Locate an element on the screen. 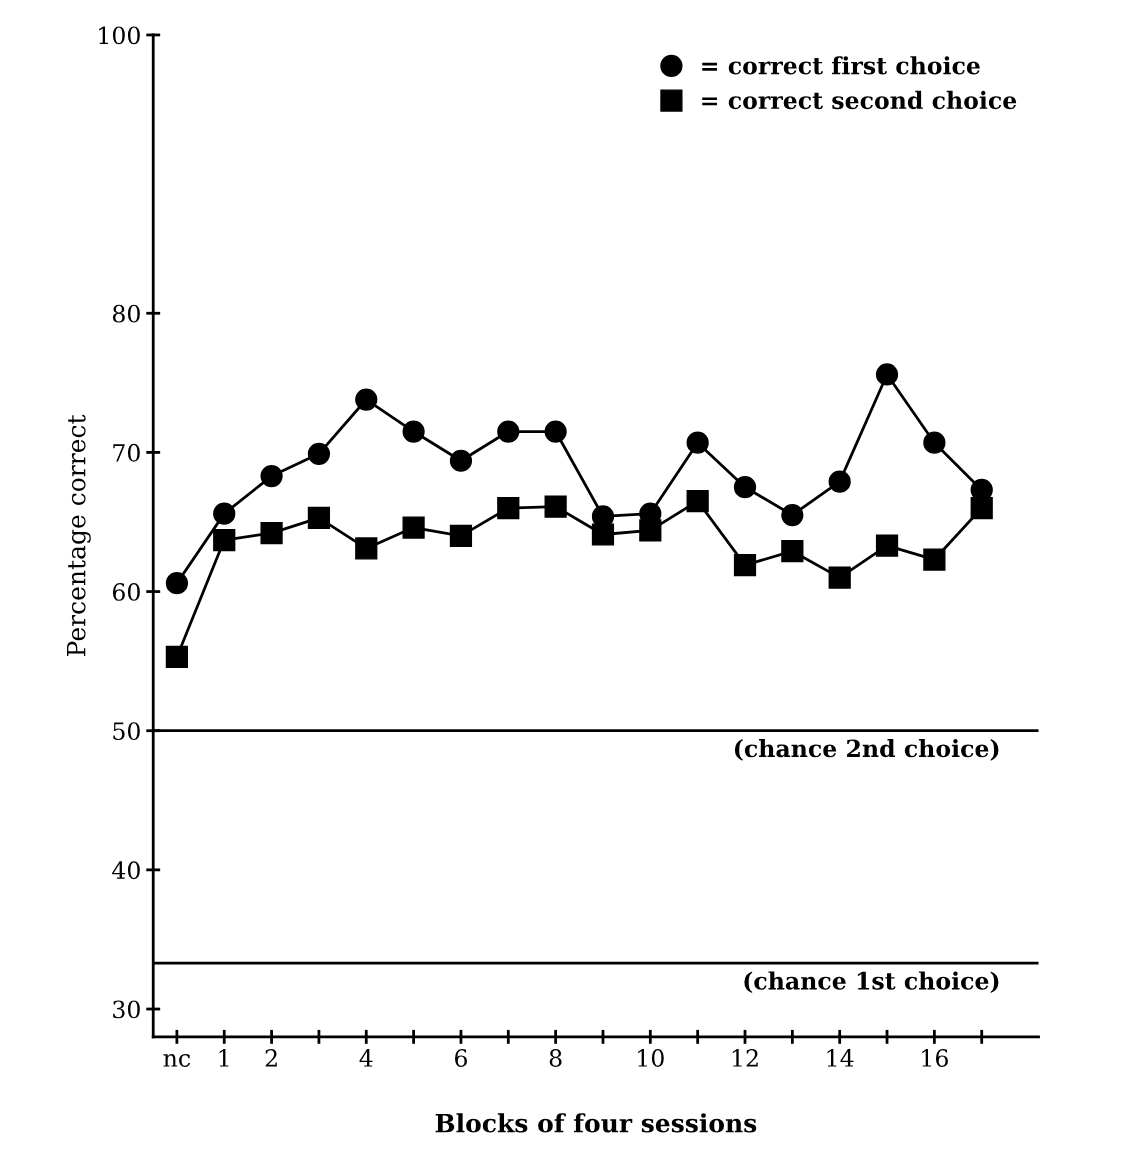  x-tick-label: 1 is located at coordinates (224, 1058).